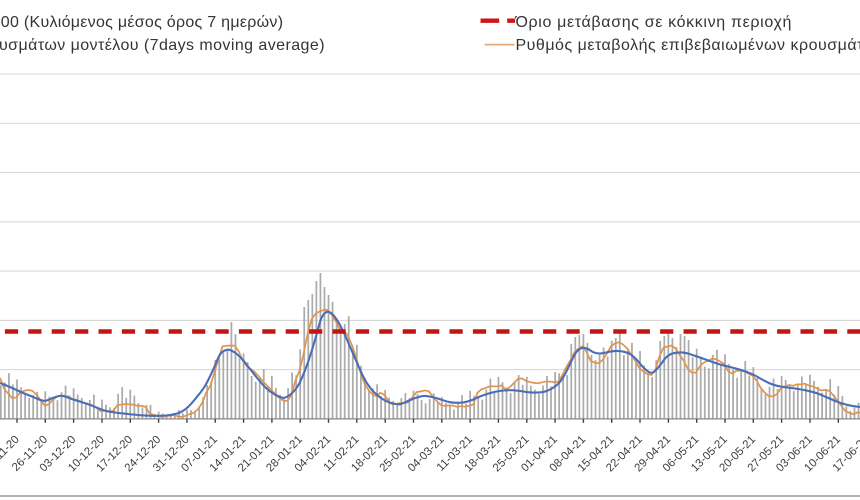  I want to click on svg-text:Όριο μετάβασης σε κόκκινη περι: Όριο μετάβασης σε κόκκινη περιοχή, so click(654, 22).